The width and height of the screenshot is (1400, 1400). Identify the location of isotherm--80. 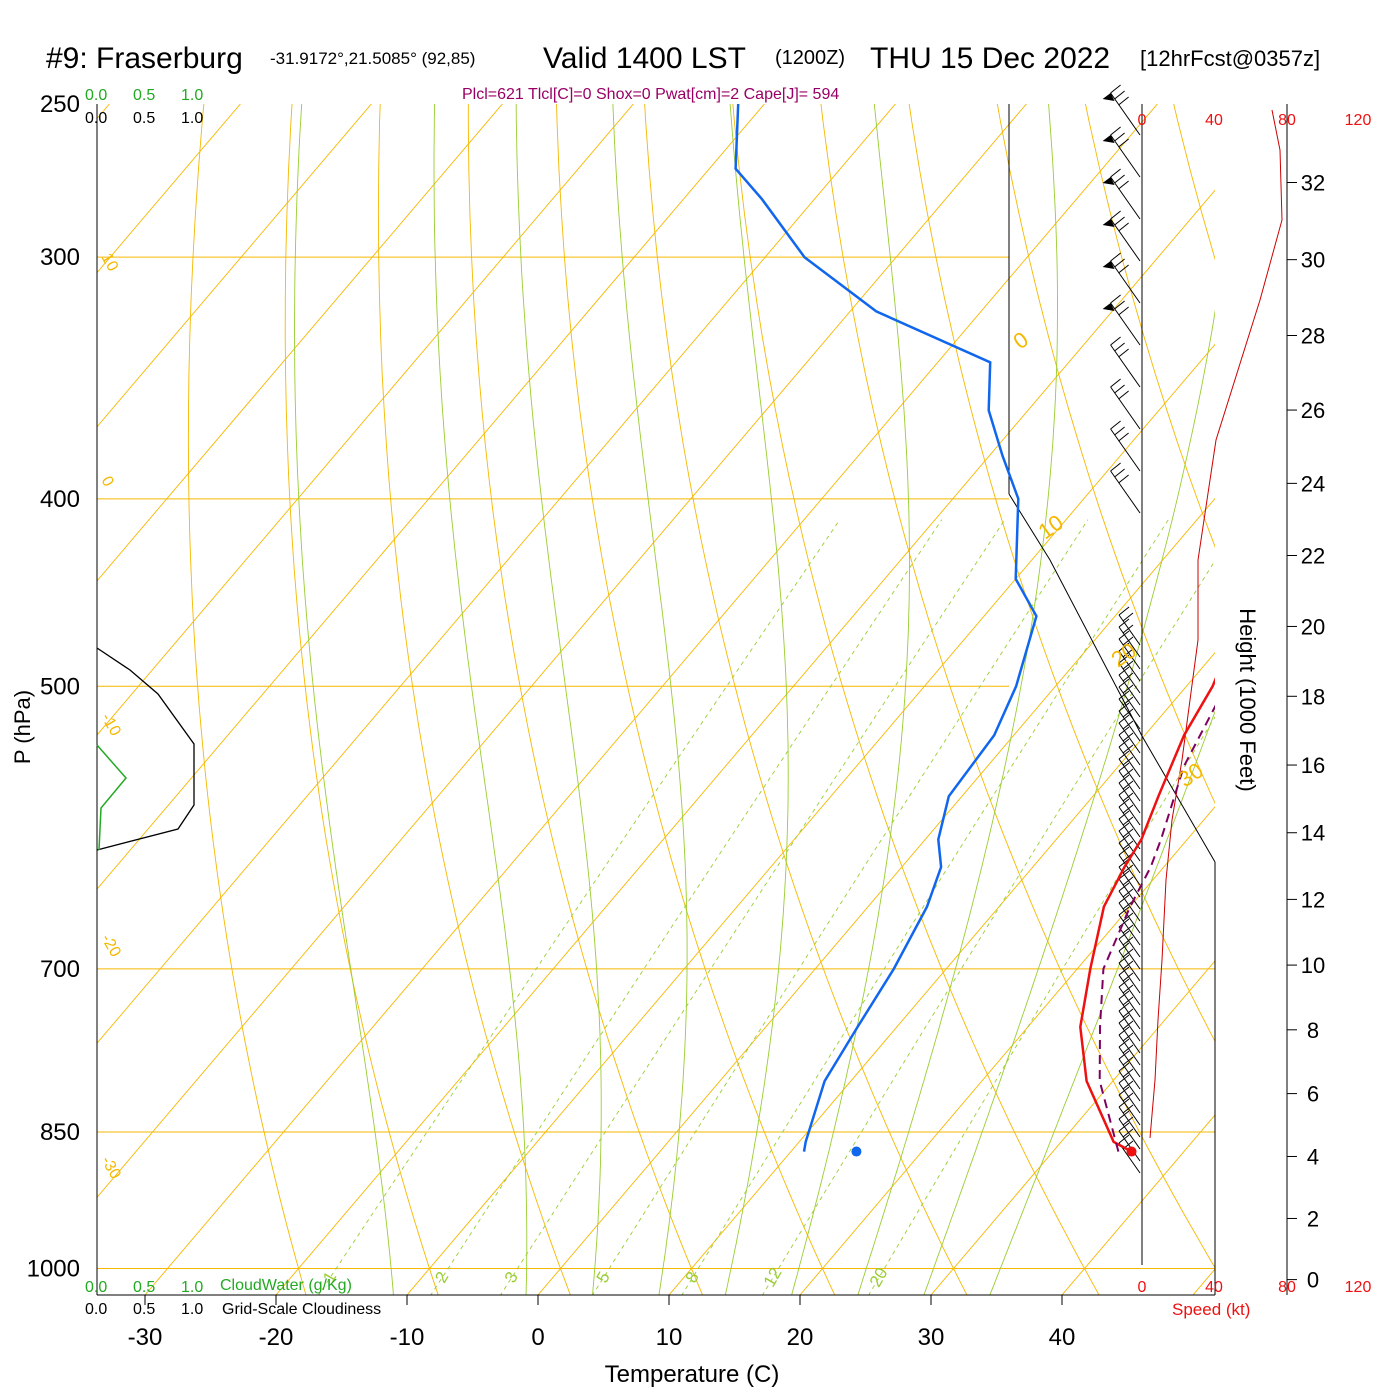
(300, 343).